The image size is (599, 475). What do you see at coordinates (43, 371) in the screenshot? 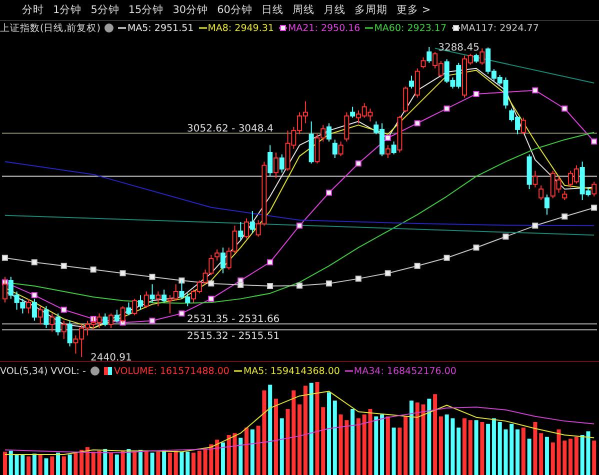
I see `chart-title: VOL(5,34) VVOL: -` at bounding box center [43, 371].